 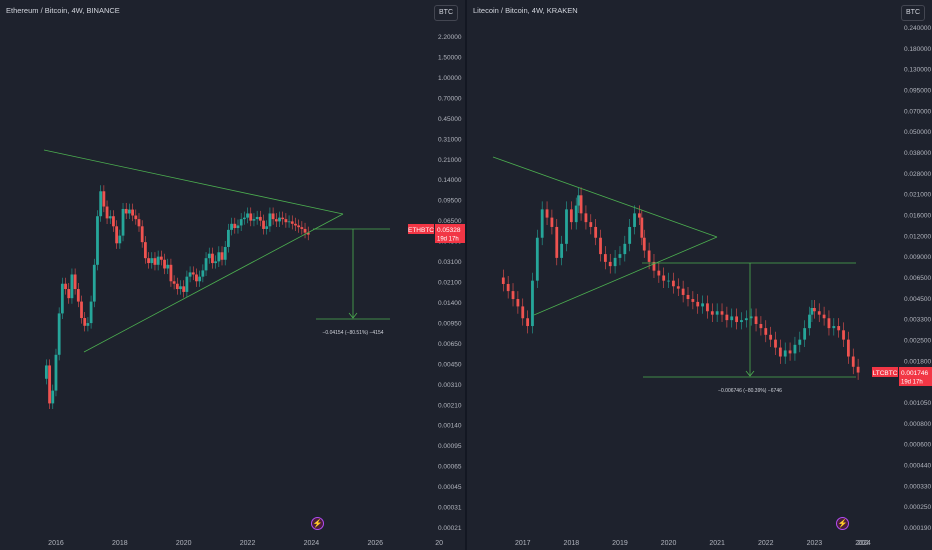 What do you see at coordinates (450, 528) in the screenshot?
I see `y-tick-label: 0.00021` at bounding box center [450, 528].